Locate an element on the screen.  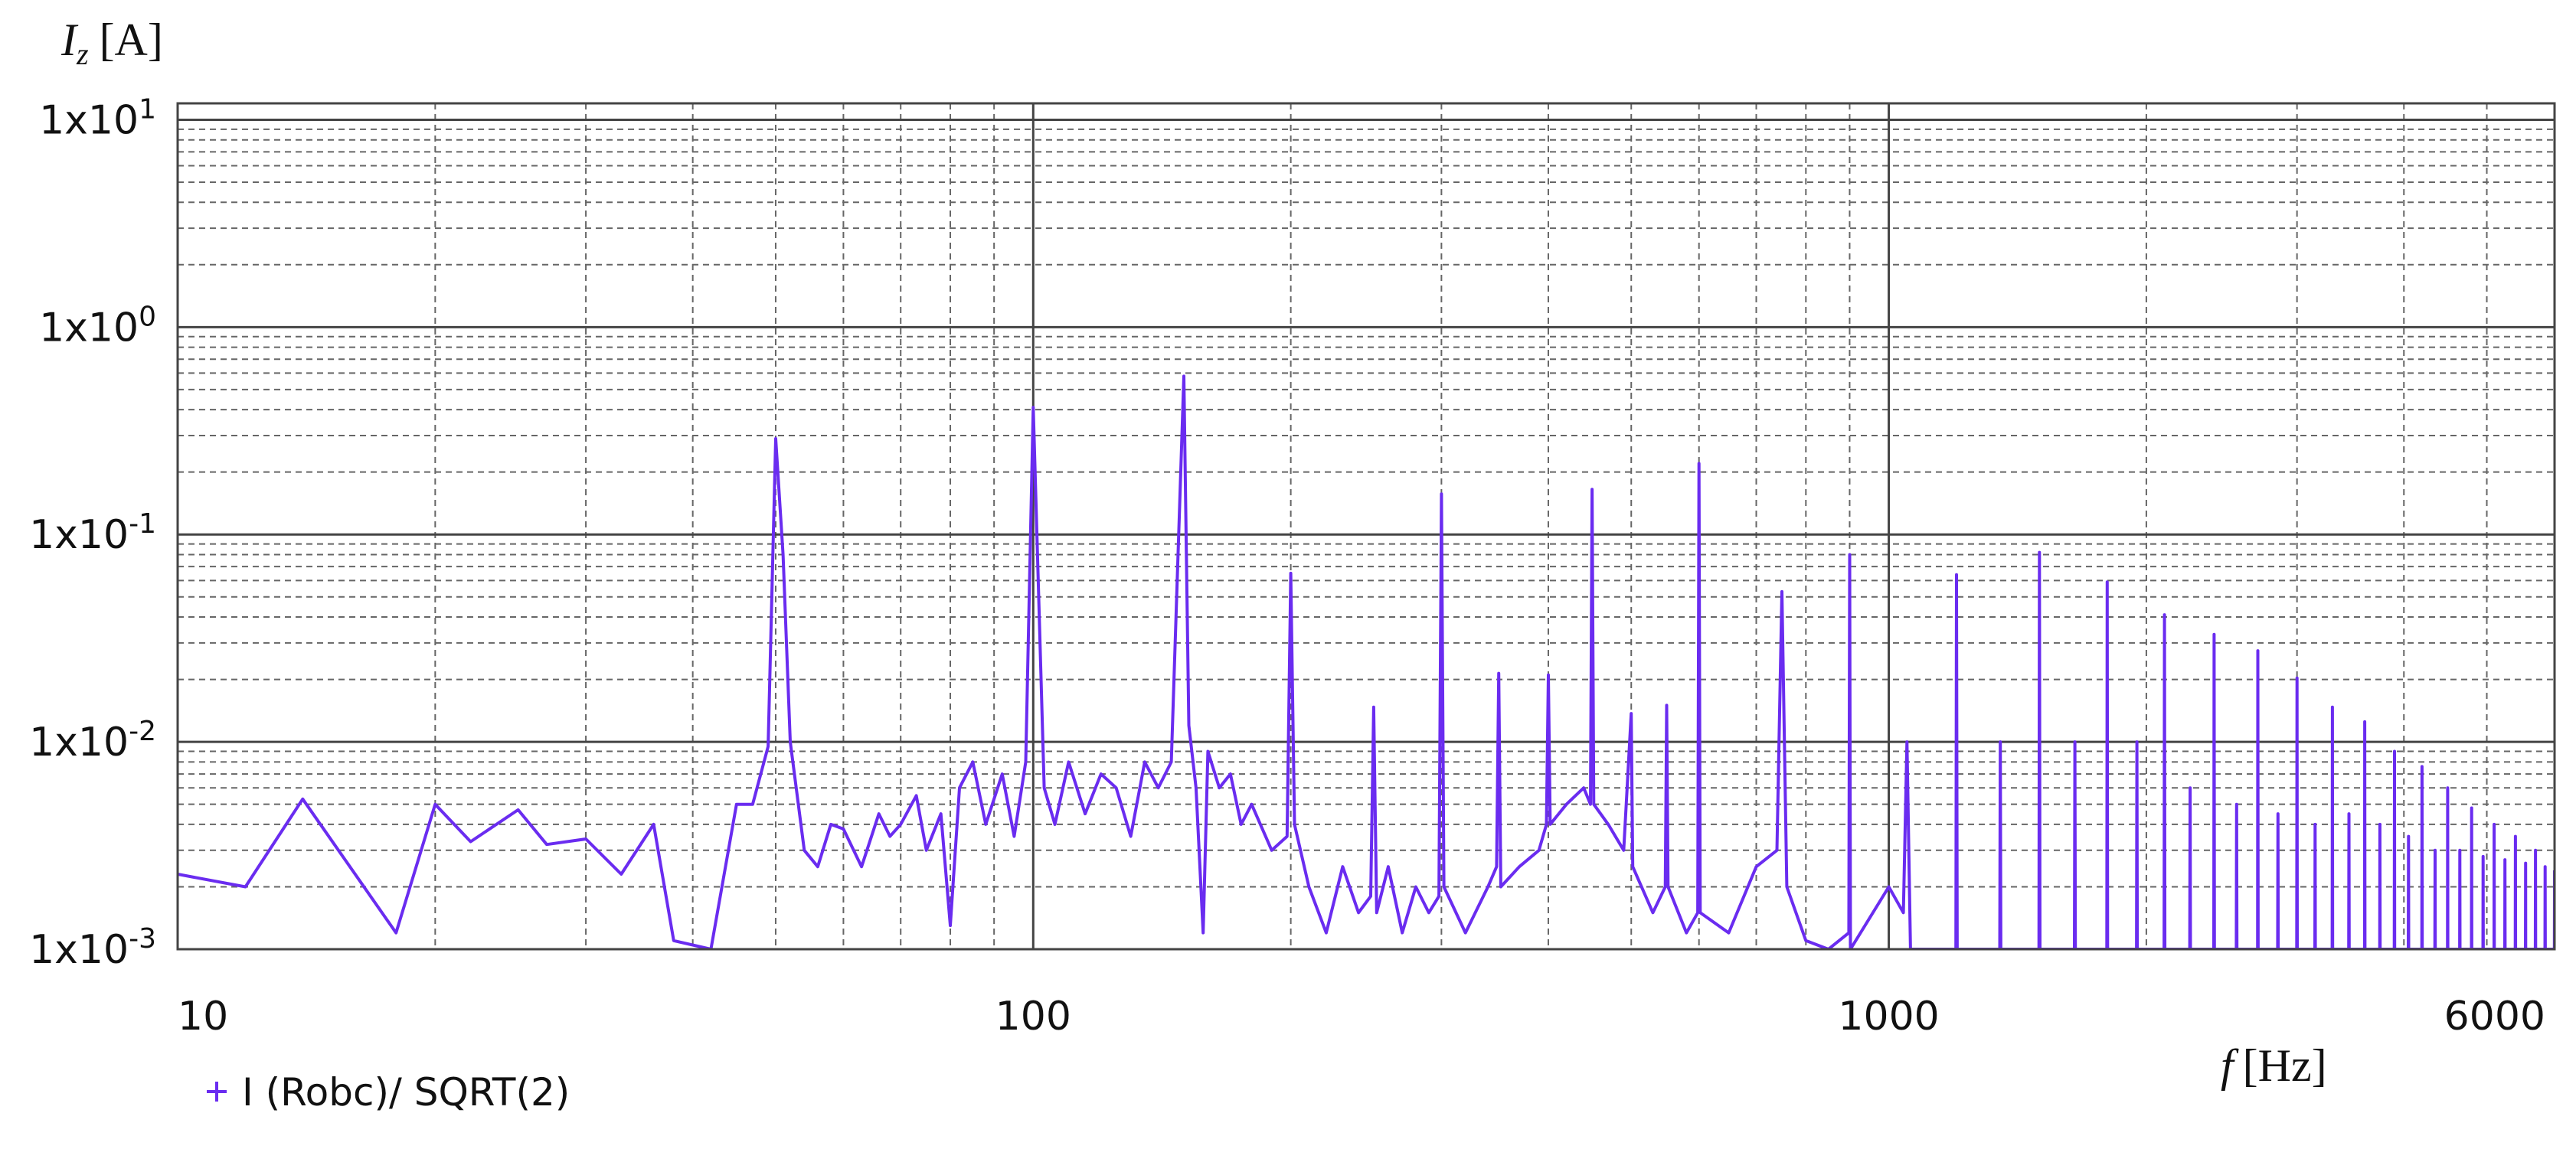
y-tick-label: 1x10⁻¹ is located at coordinates (92, 533).